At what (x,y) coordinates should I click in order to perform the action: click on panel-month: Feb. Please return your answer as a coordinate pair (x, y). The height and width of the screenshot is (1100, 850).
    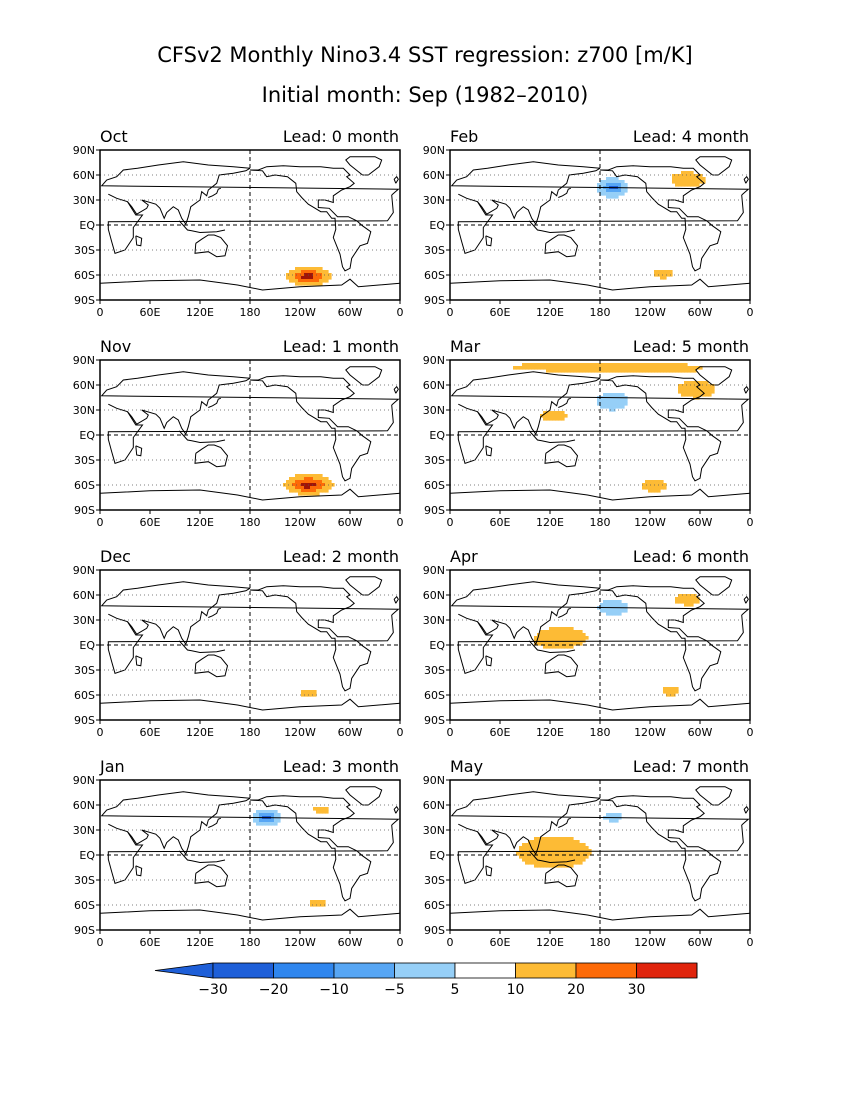
    Looking at the image, I should click on (464, 136).